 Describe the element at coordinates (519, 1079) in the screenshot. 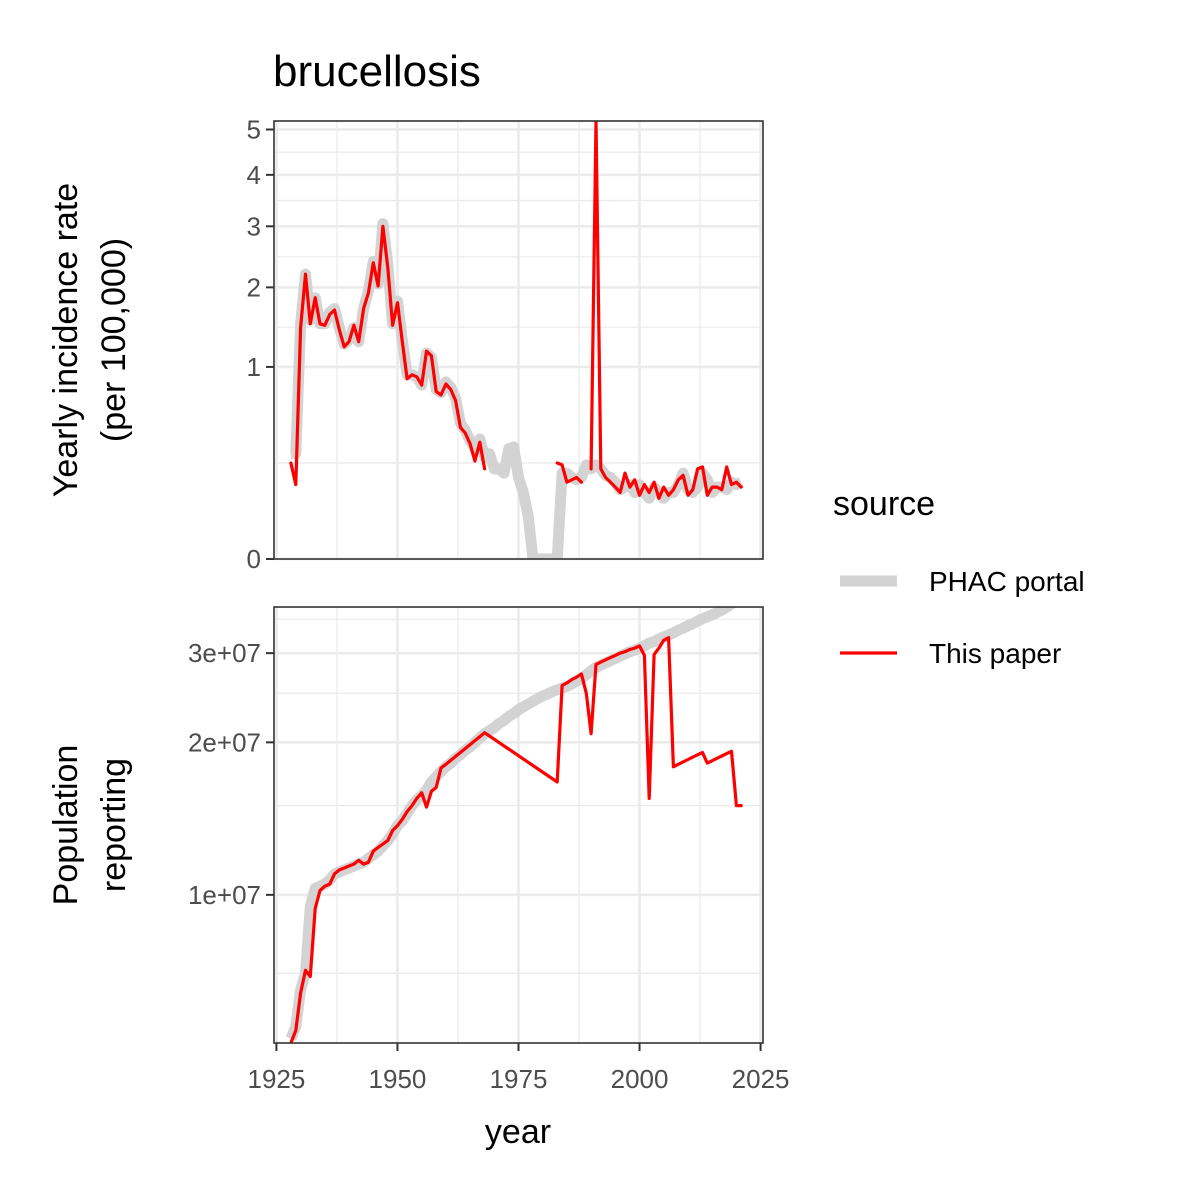

I see `x-tick-label: 1975` at that location.